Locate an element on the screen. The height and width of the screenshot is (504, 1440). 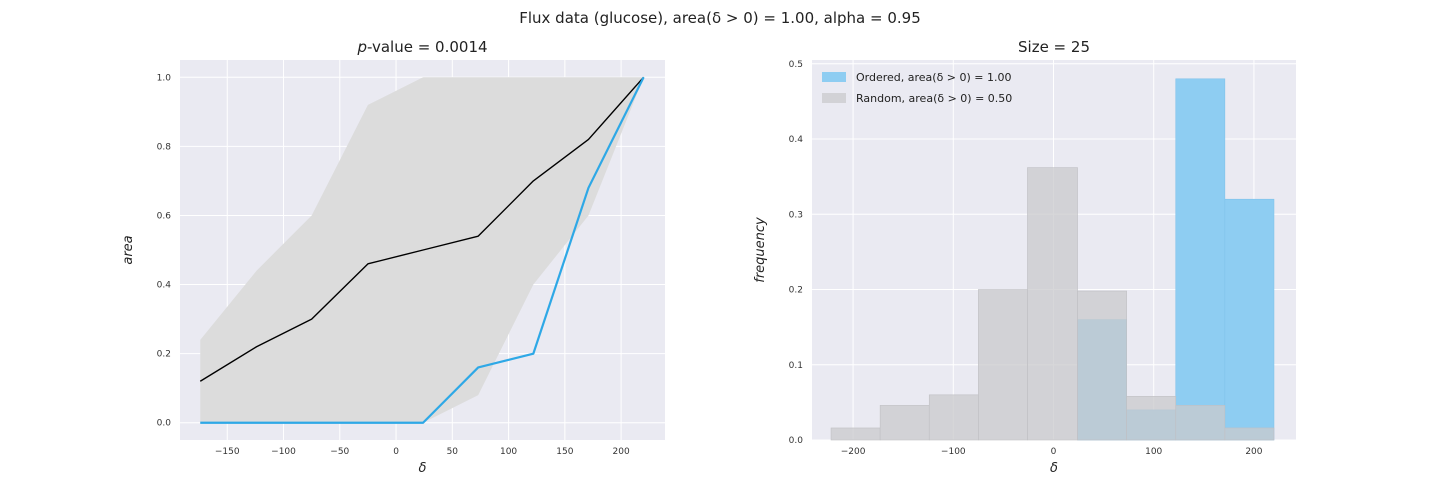
x-tick-label: 150 is located at coordinates (564, 452).